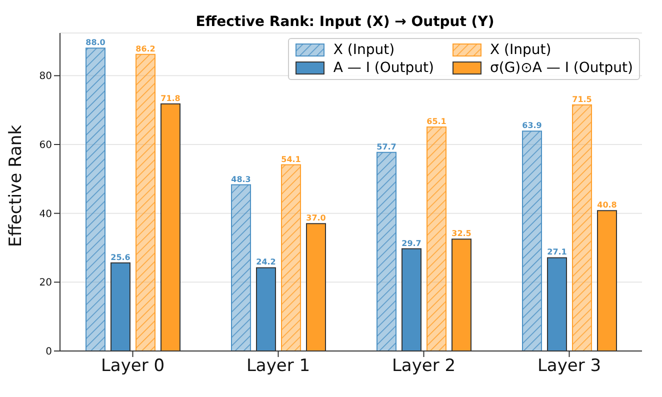 Image resolution: width=662 pixels, height=397 pixels. What do you see at coordinates (16, 185) in the screenshot?
I see `y-axis-title: Effective Rank` at bounding box center [16, 185].